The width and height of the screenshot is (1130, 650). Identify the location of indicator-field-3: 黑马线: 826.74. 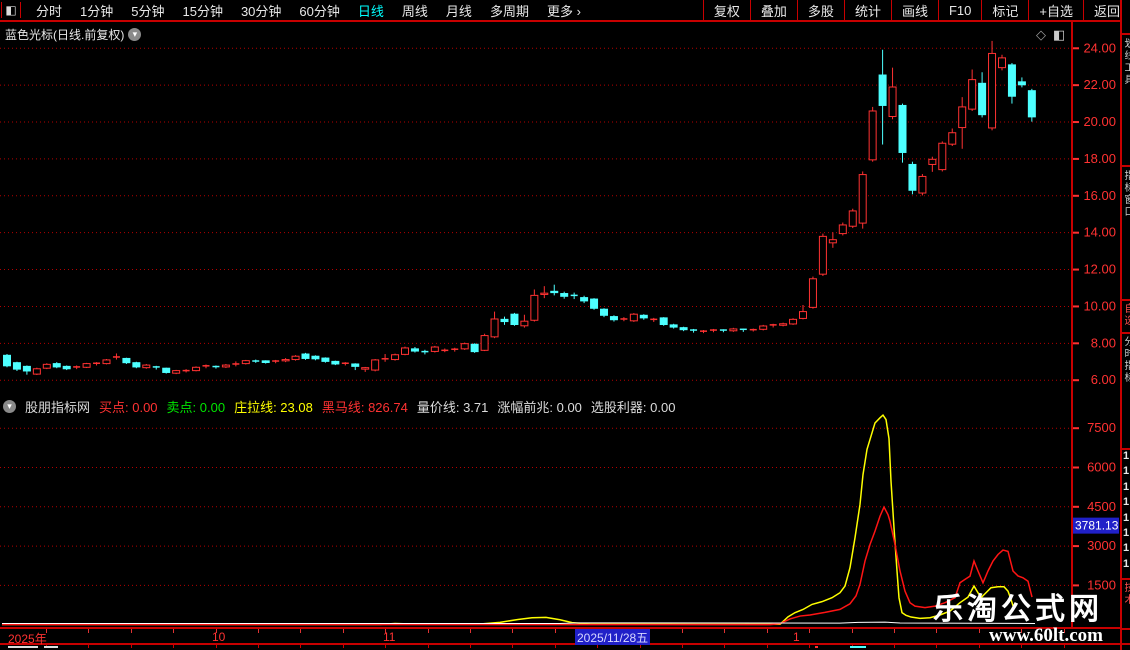
(364, 407).